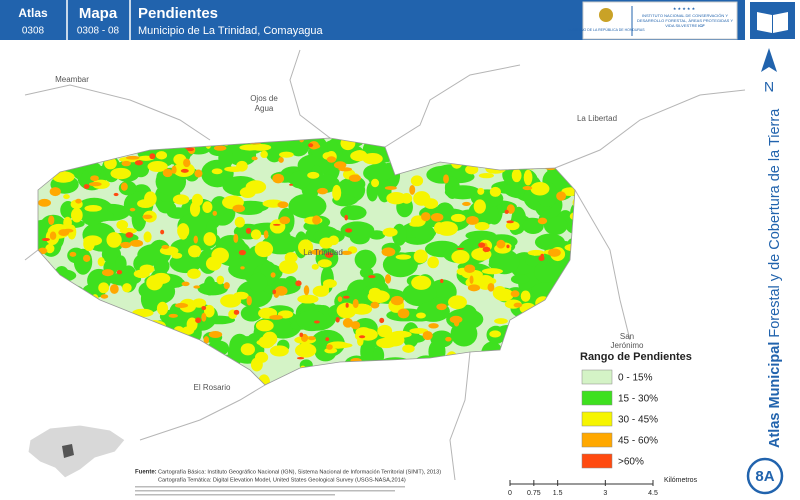 The width and height of the screenshot is (800, 500). Describe the element at coordinates (264, 108) in the screenshot. I see `place-label: Agua` at that location.